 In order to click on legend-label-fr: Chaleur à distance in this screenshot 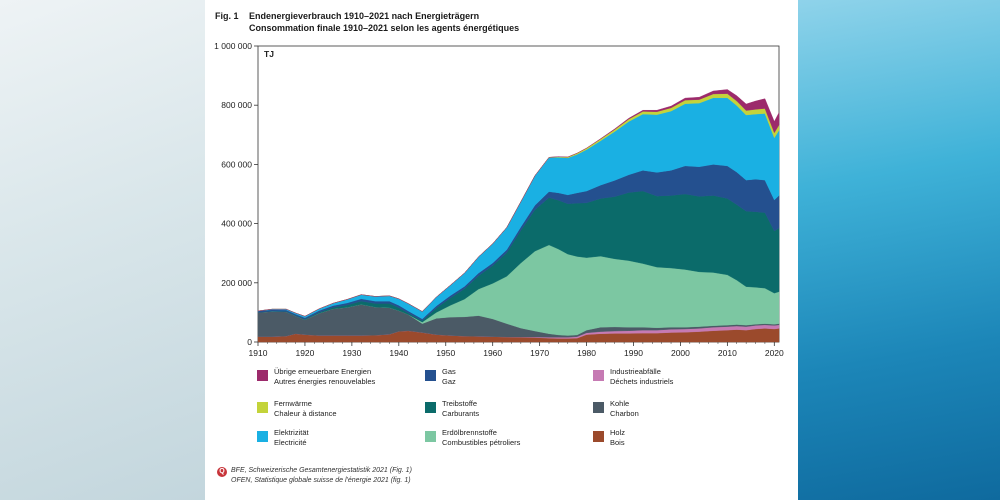, I will do `click(305, 413)`.